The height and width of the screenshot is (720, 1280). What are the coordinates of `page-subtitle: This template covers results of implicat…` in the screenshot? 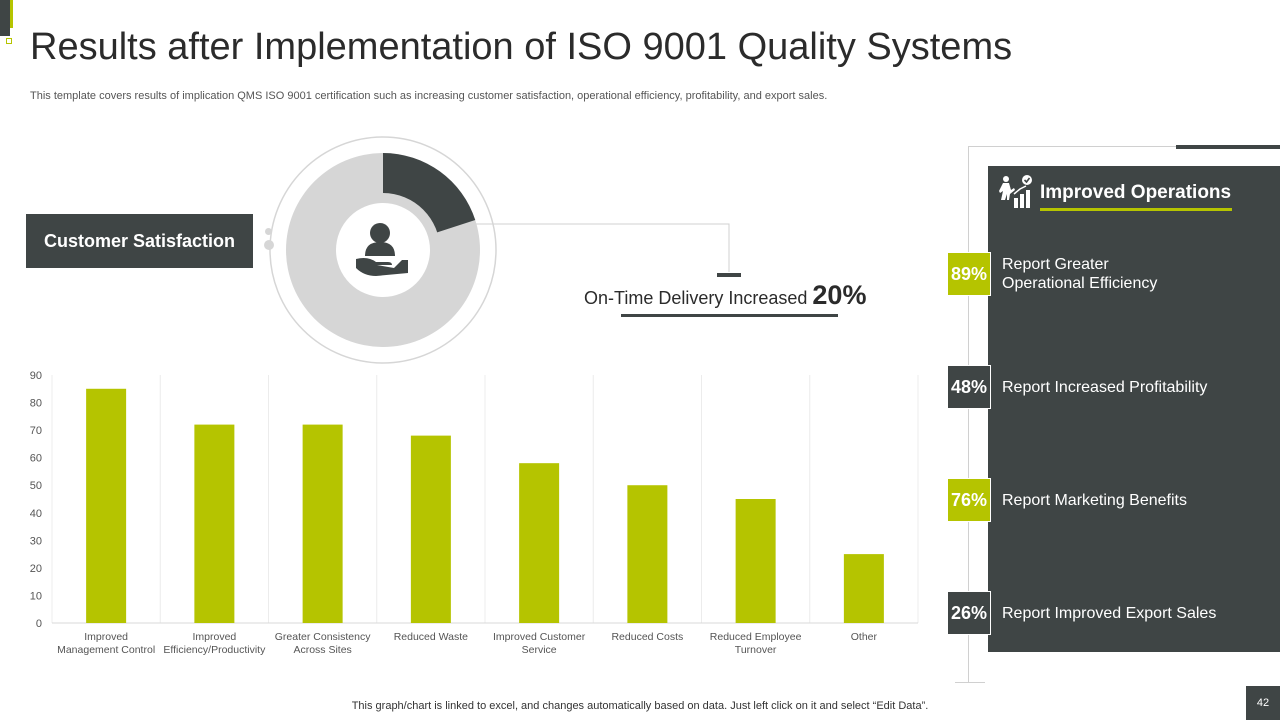 It's located at (429, 96).